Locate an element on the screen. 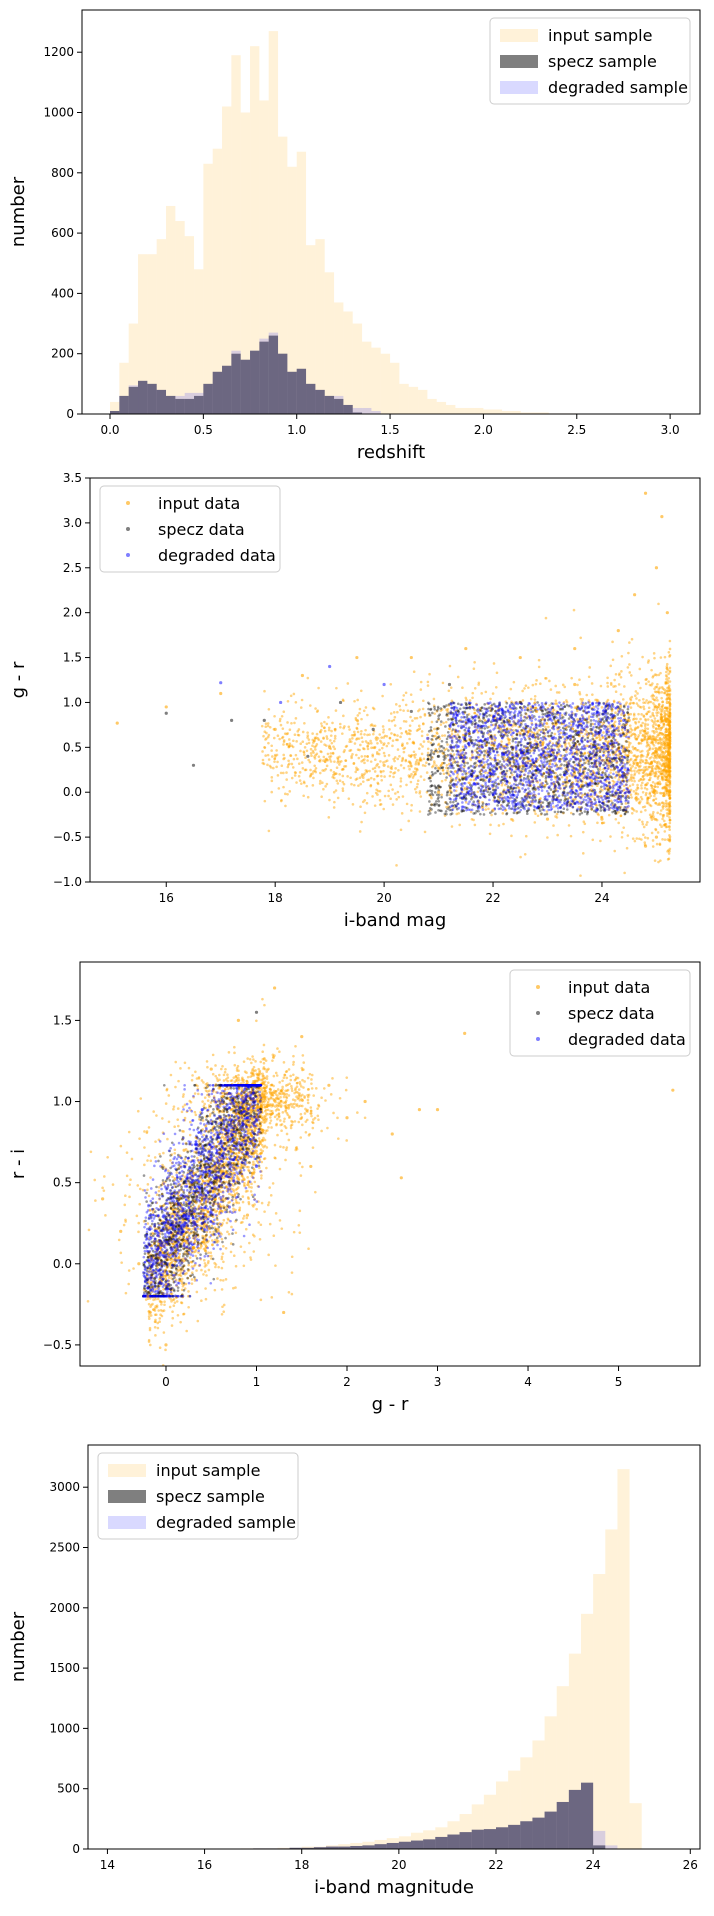  legend-box is located at coordinates (590, 61).